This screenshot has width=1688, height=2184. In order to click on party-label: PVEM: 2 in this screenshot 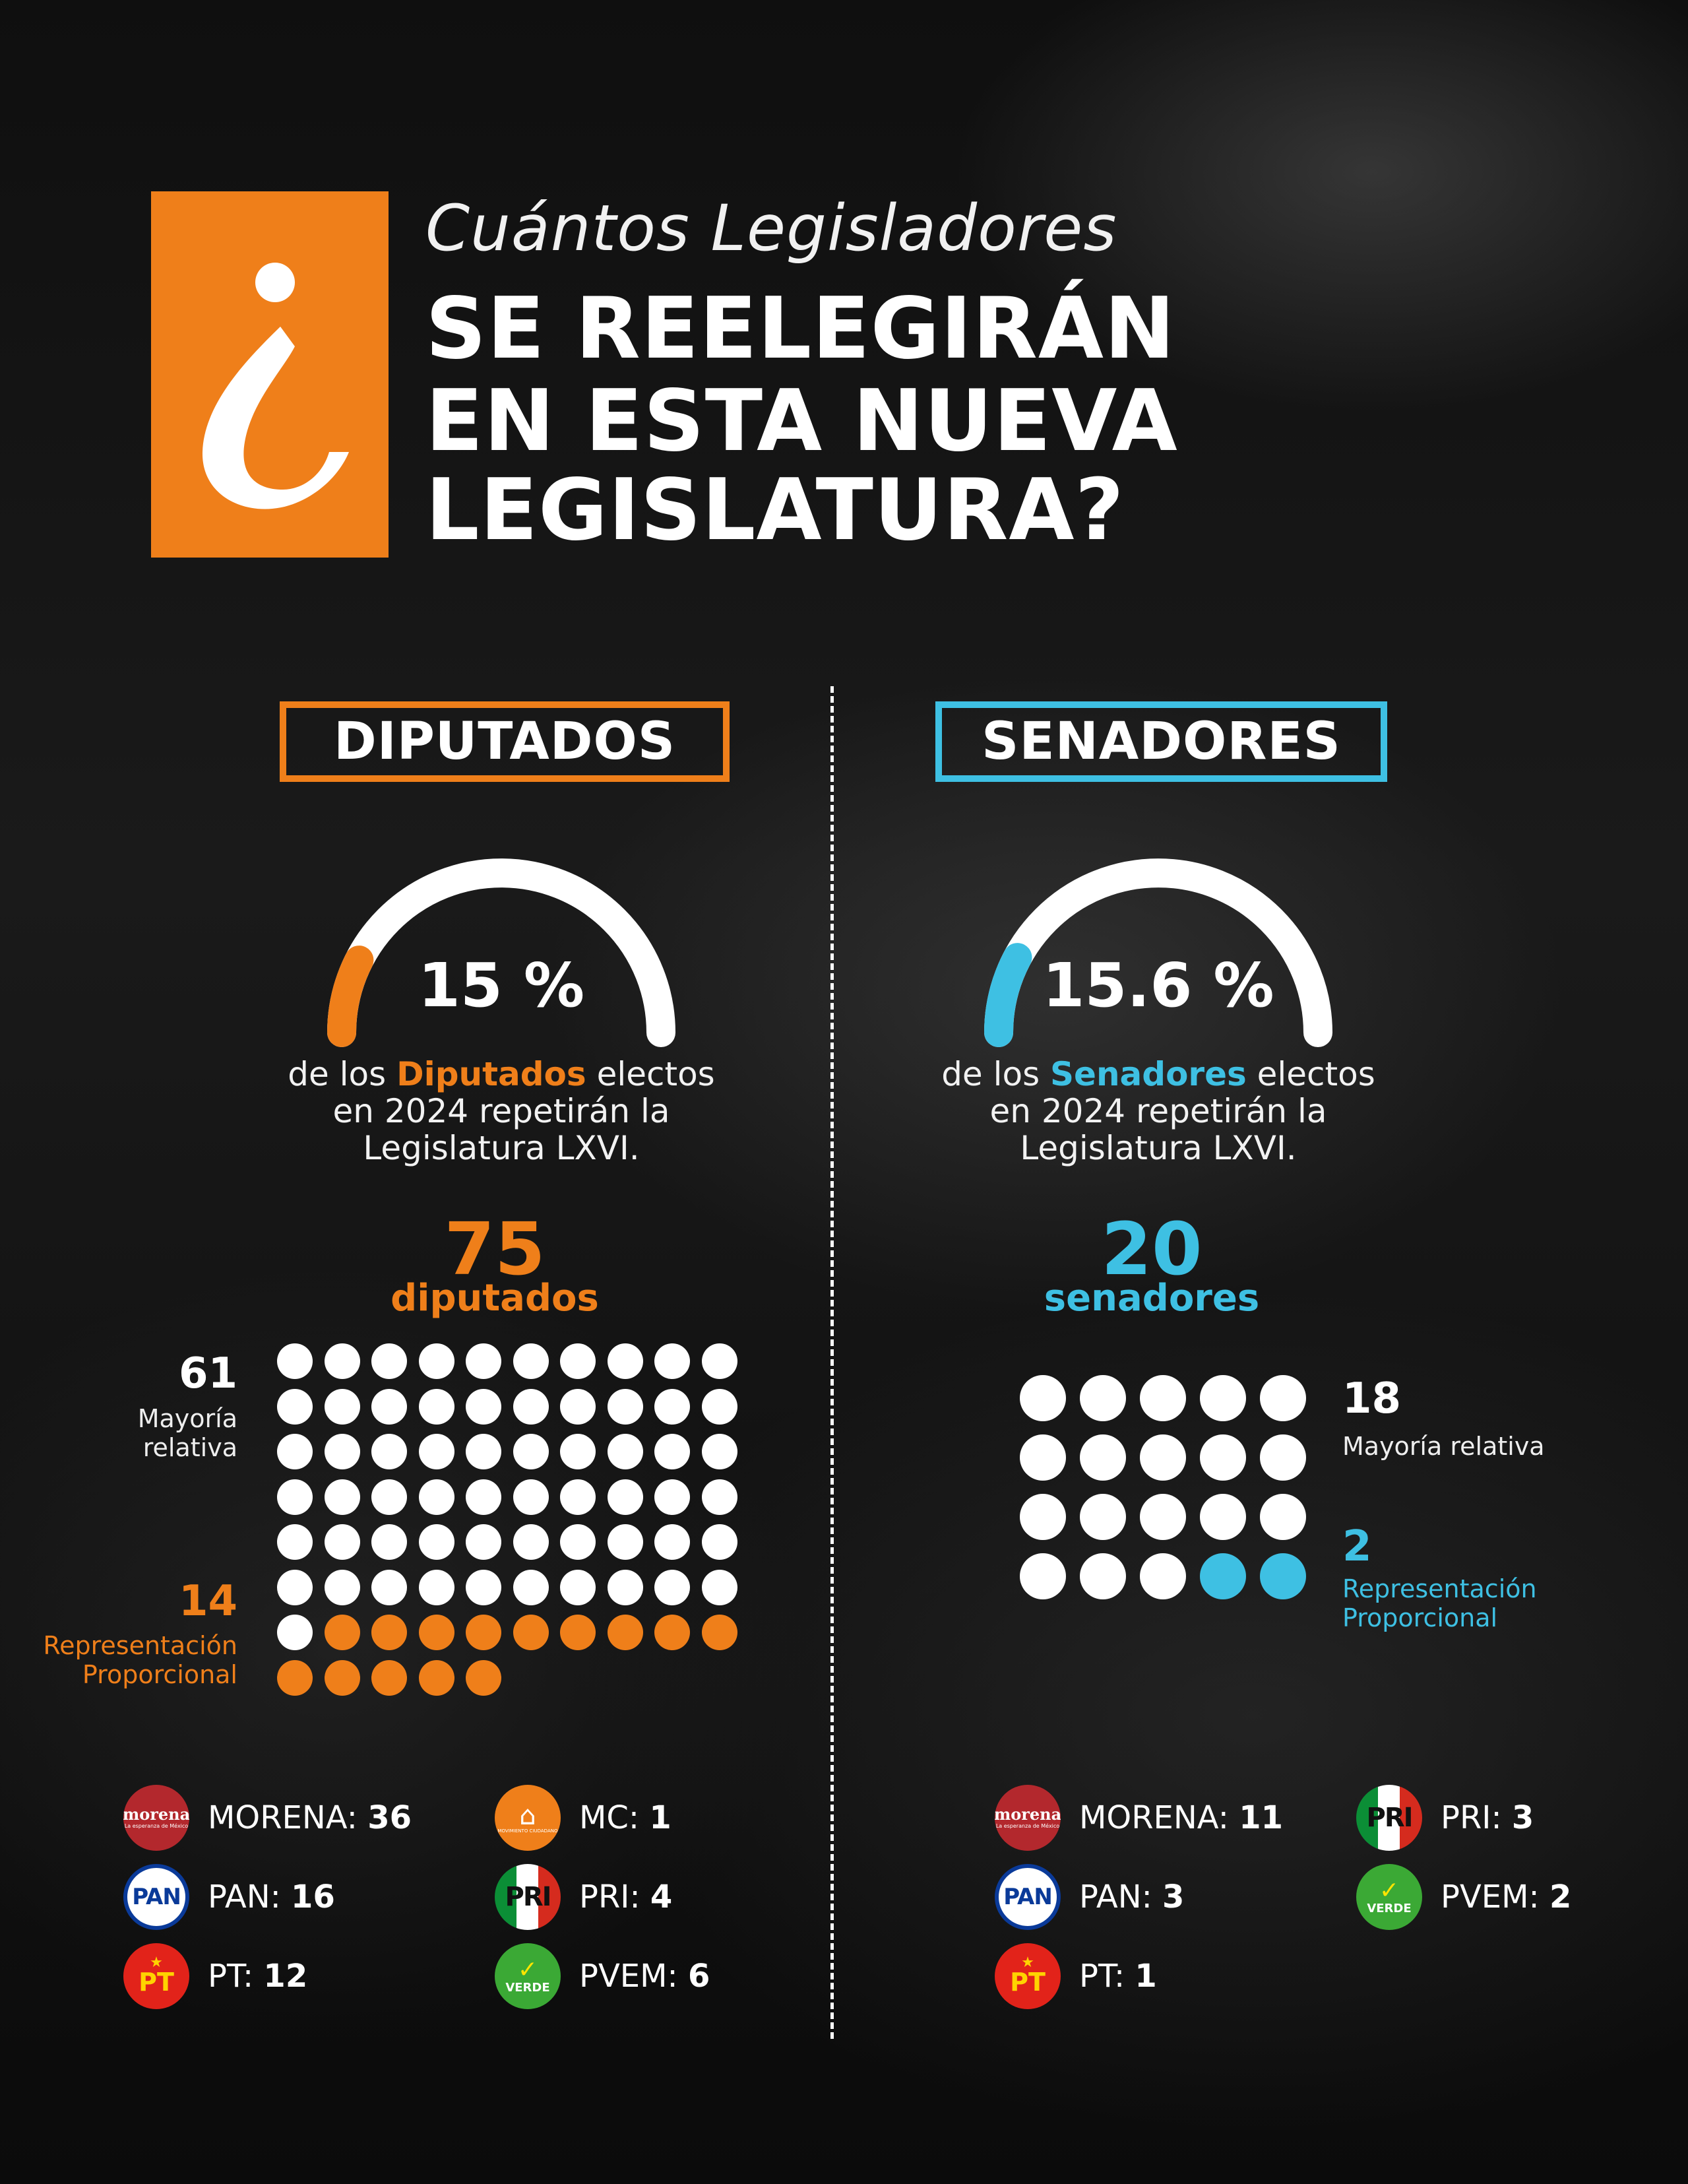, I will do `click(1506, 1897)`.